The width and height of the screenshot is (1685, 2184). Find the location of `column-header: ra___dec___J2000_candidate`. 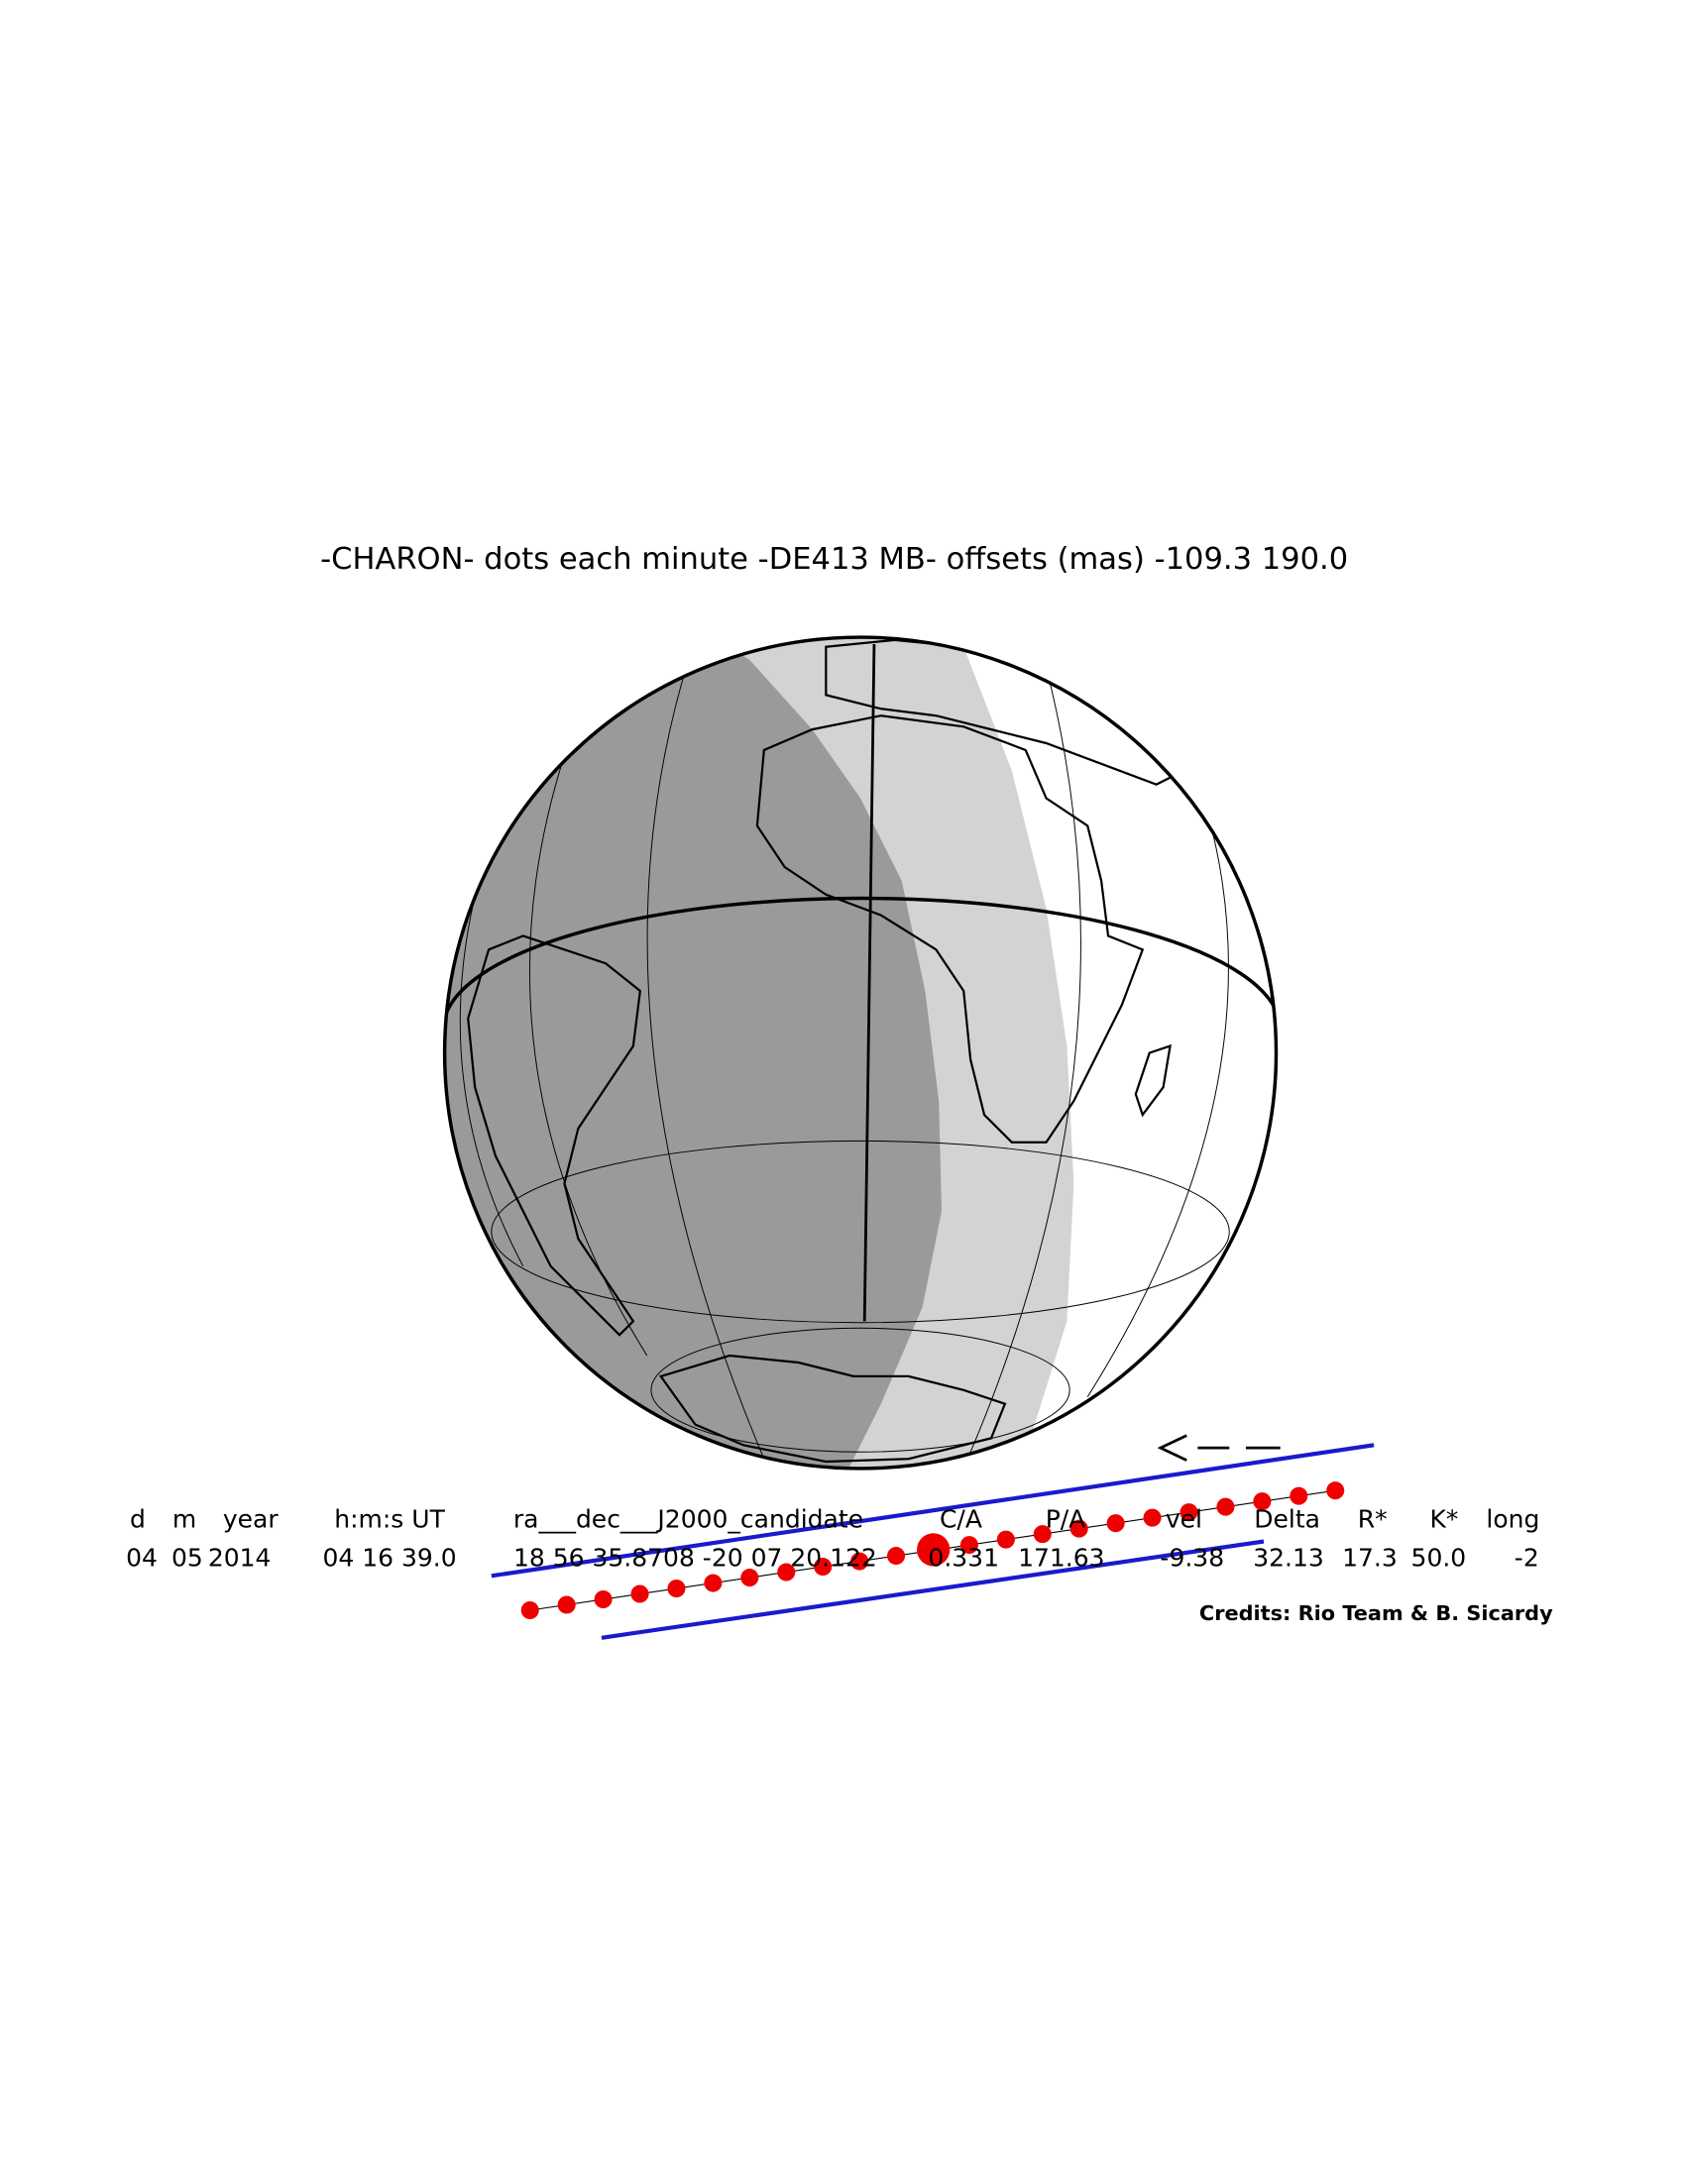

column-header: ra___dec___J2000_candidate is located at coordinates (688, 1519).